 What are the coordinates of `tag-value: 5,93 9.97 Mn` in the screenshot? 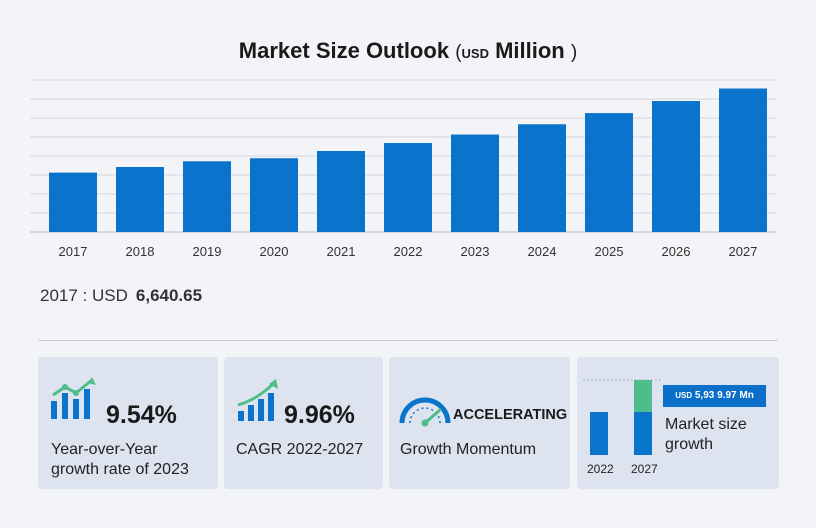 It's located at (724, 395).